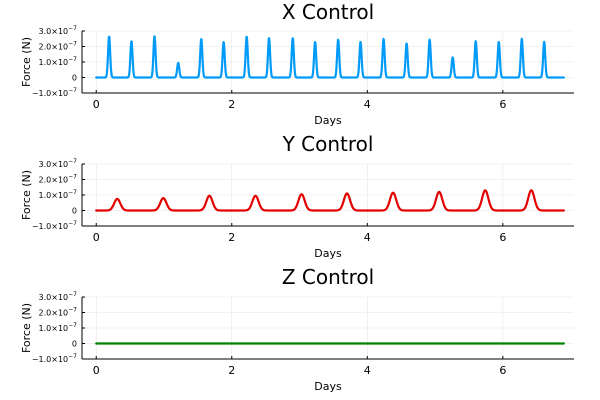  I want to click on chart-title: X Control, so click(328, 12).